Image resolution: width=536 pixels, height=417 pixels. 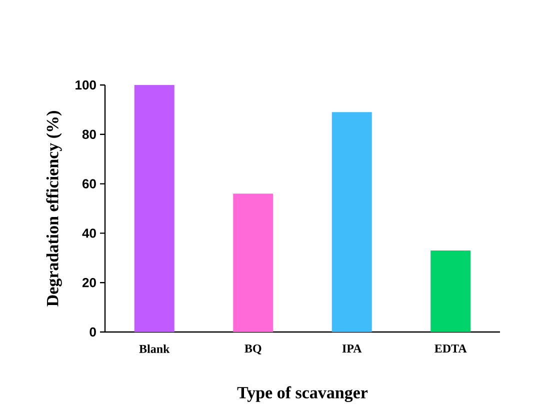 I want to click on y-axis-title: Degradation efficiency (%), so click(x=54, y=208).